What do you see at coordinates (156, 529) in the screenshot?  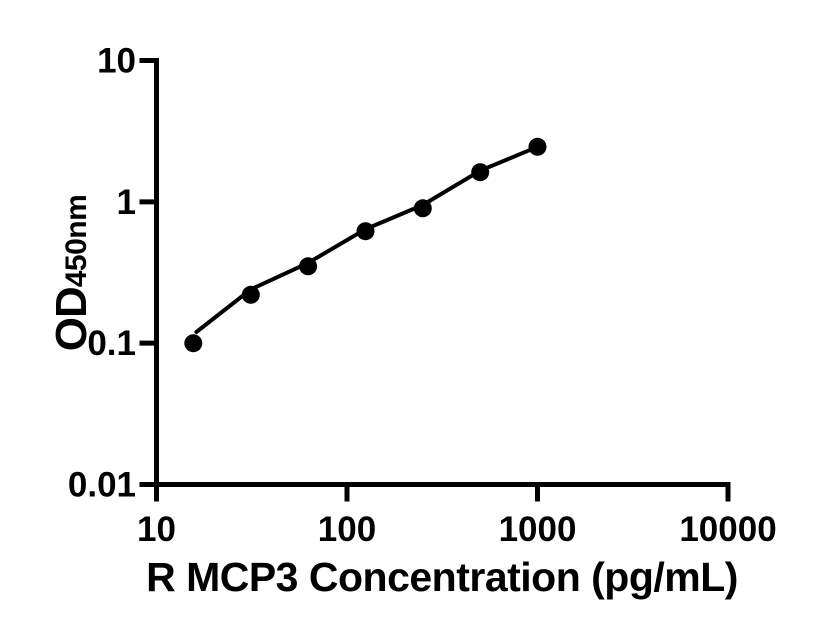 I see `x-tick-label: 10` at bounding box center [156, 529].